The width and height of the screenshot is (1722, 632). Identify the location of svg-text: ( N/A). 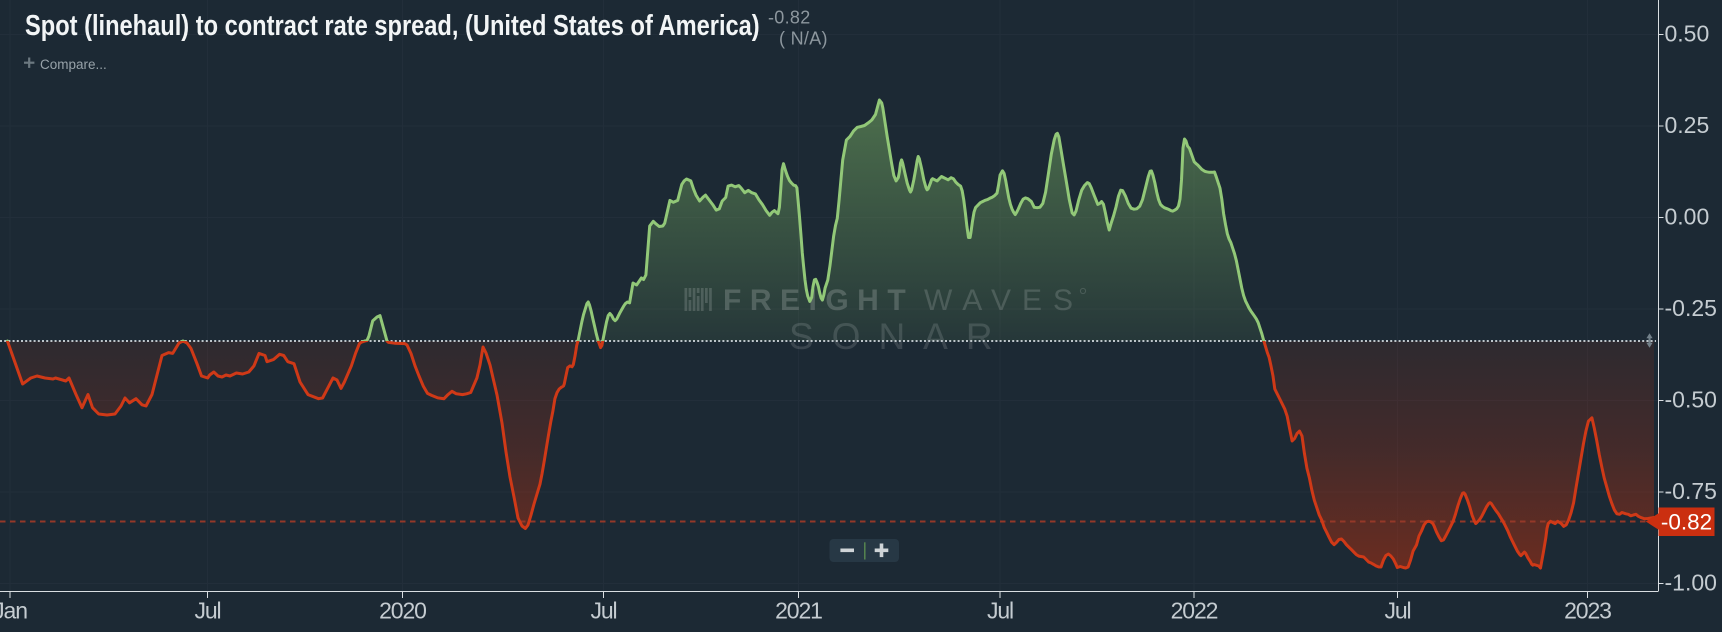
(803, 39).